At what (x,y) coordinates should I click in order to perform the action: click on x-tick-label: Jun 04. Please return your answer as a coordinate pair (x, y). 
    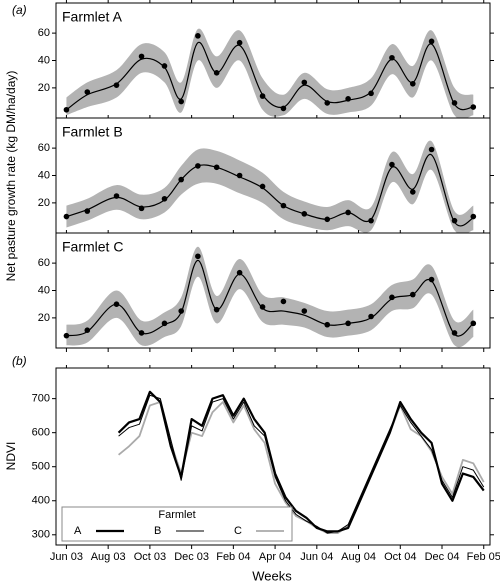
    Looking at the image, I should click on (316, 557).